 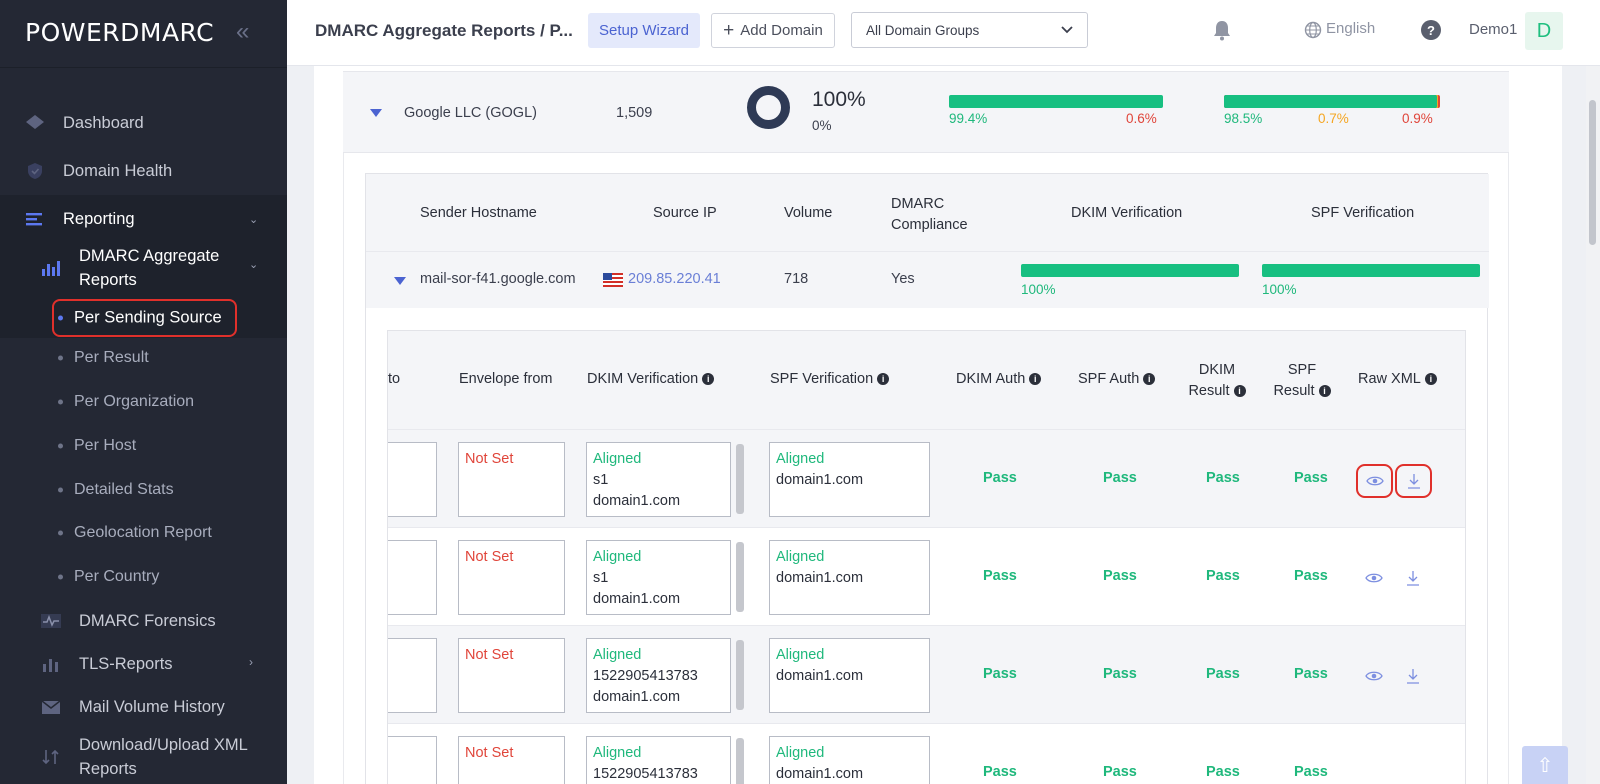 What do you see at coordinates (117, 576) in the screenshot?
I see `sidebar-subitem-label: Per Country` at bounding box center [117, 576].